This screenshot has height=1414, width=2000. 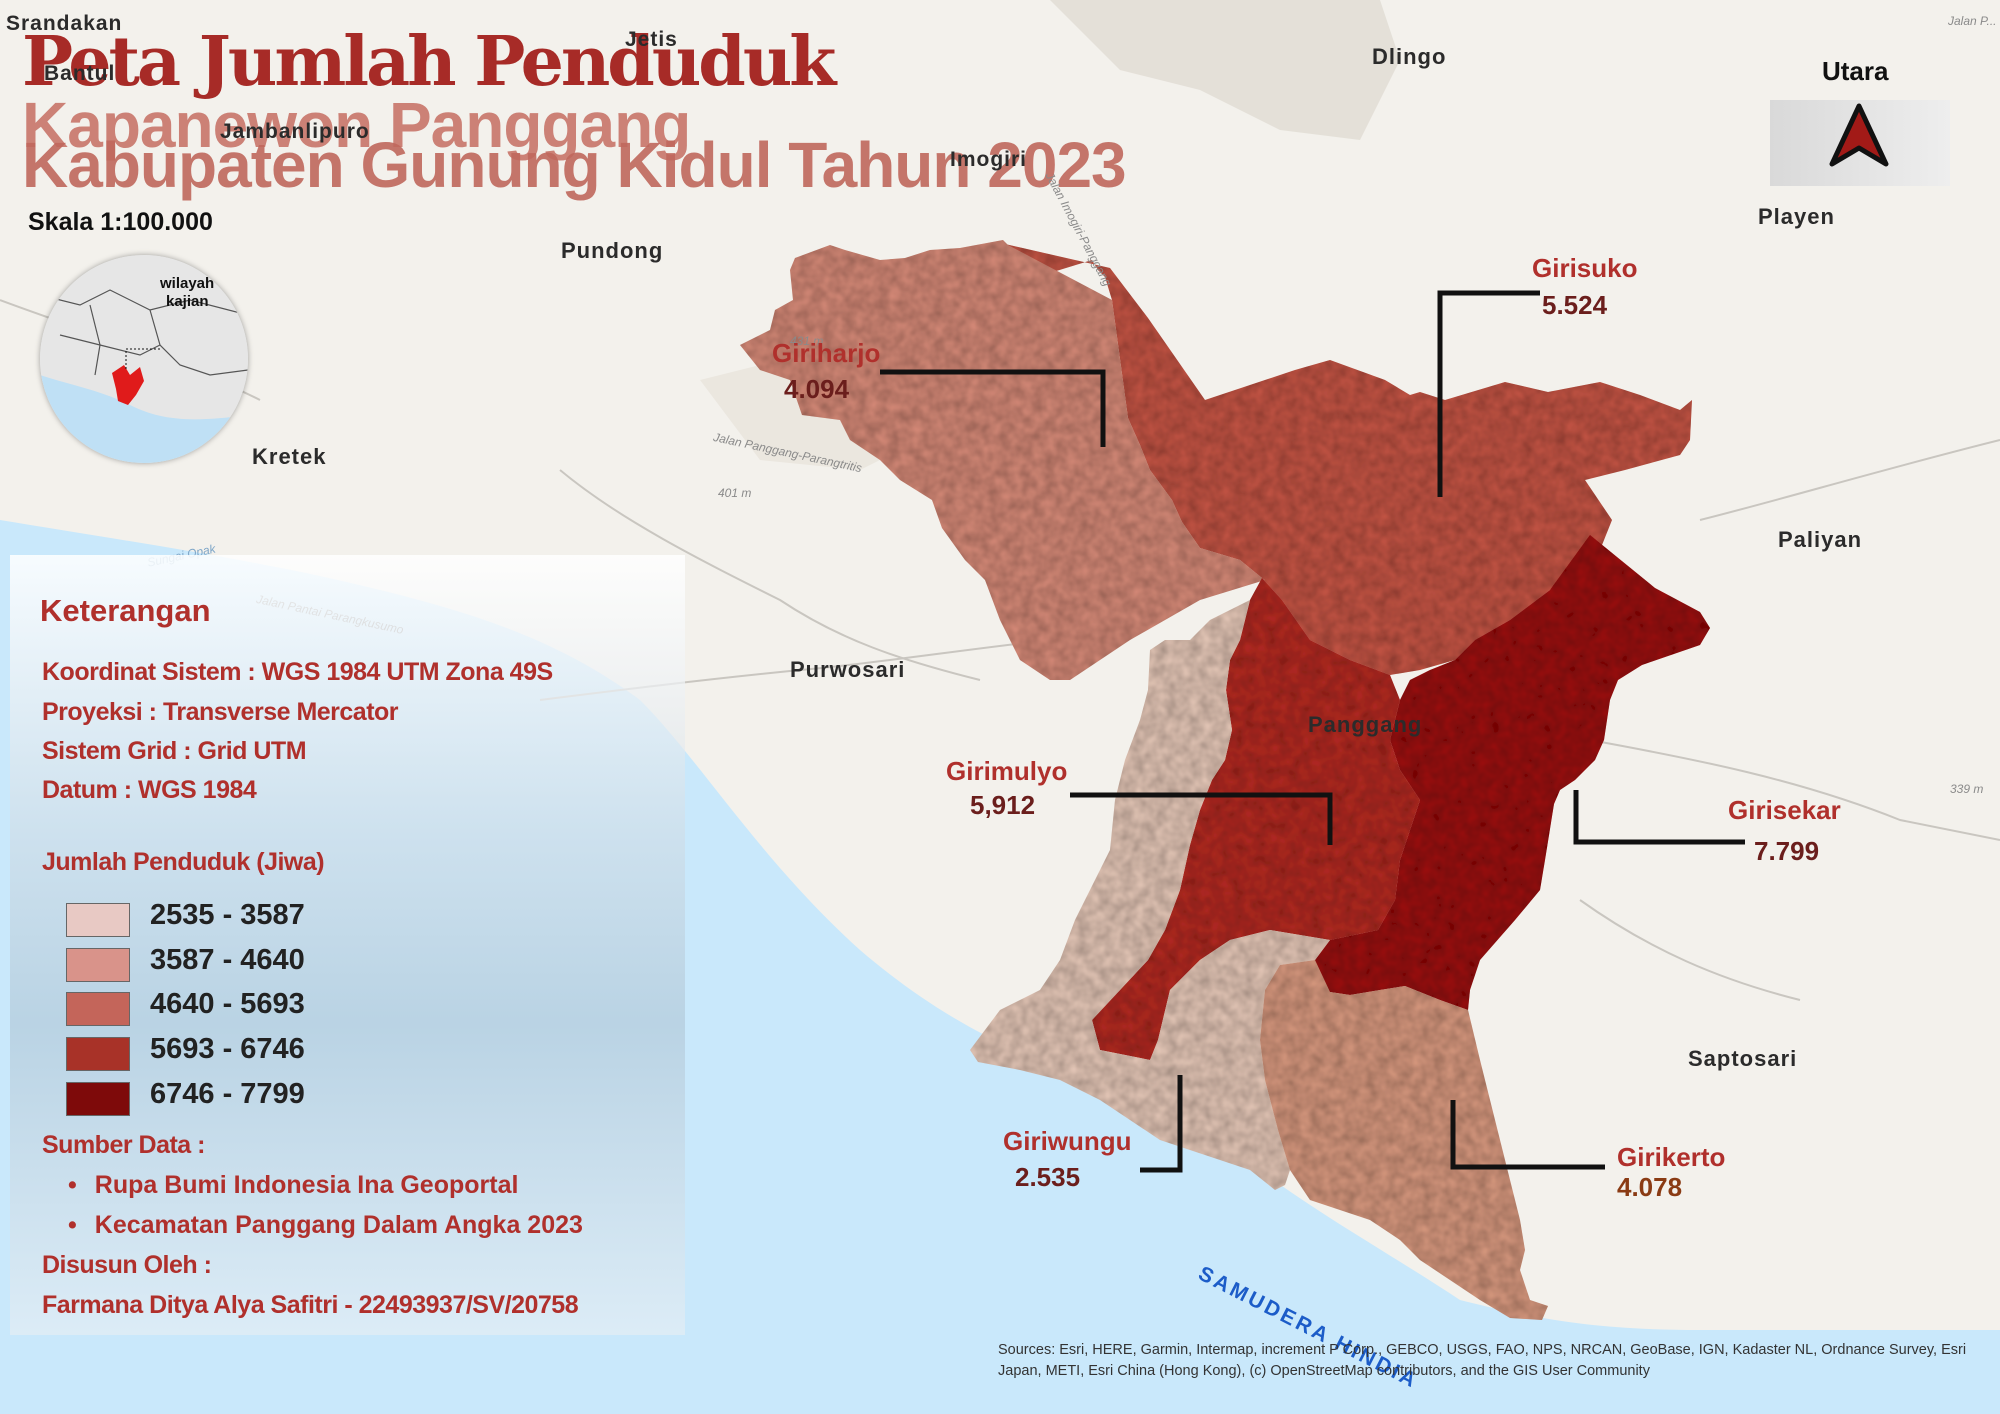 What do you see at coordinates (325, 1225) in the screenshot?
I see `legend-source-2: Kecamatan Panggang Dalam Angka 2023` at bounding box center [325, 1225].